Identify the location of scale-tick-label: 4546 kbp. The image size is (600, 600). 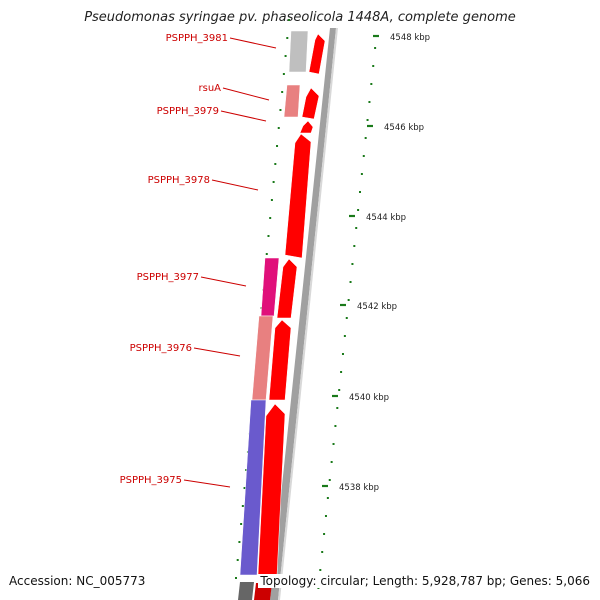
(404, 128).